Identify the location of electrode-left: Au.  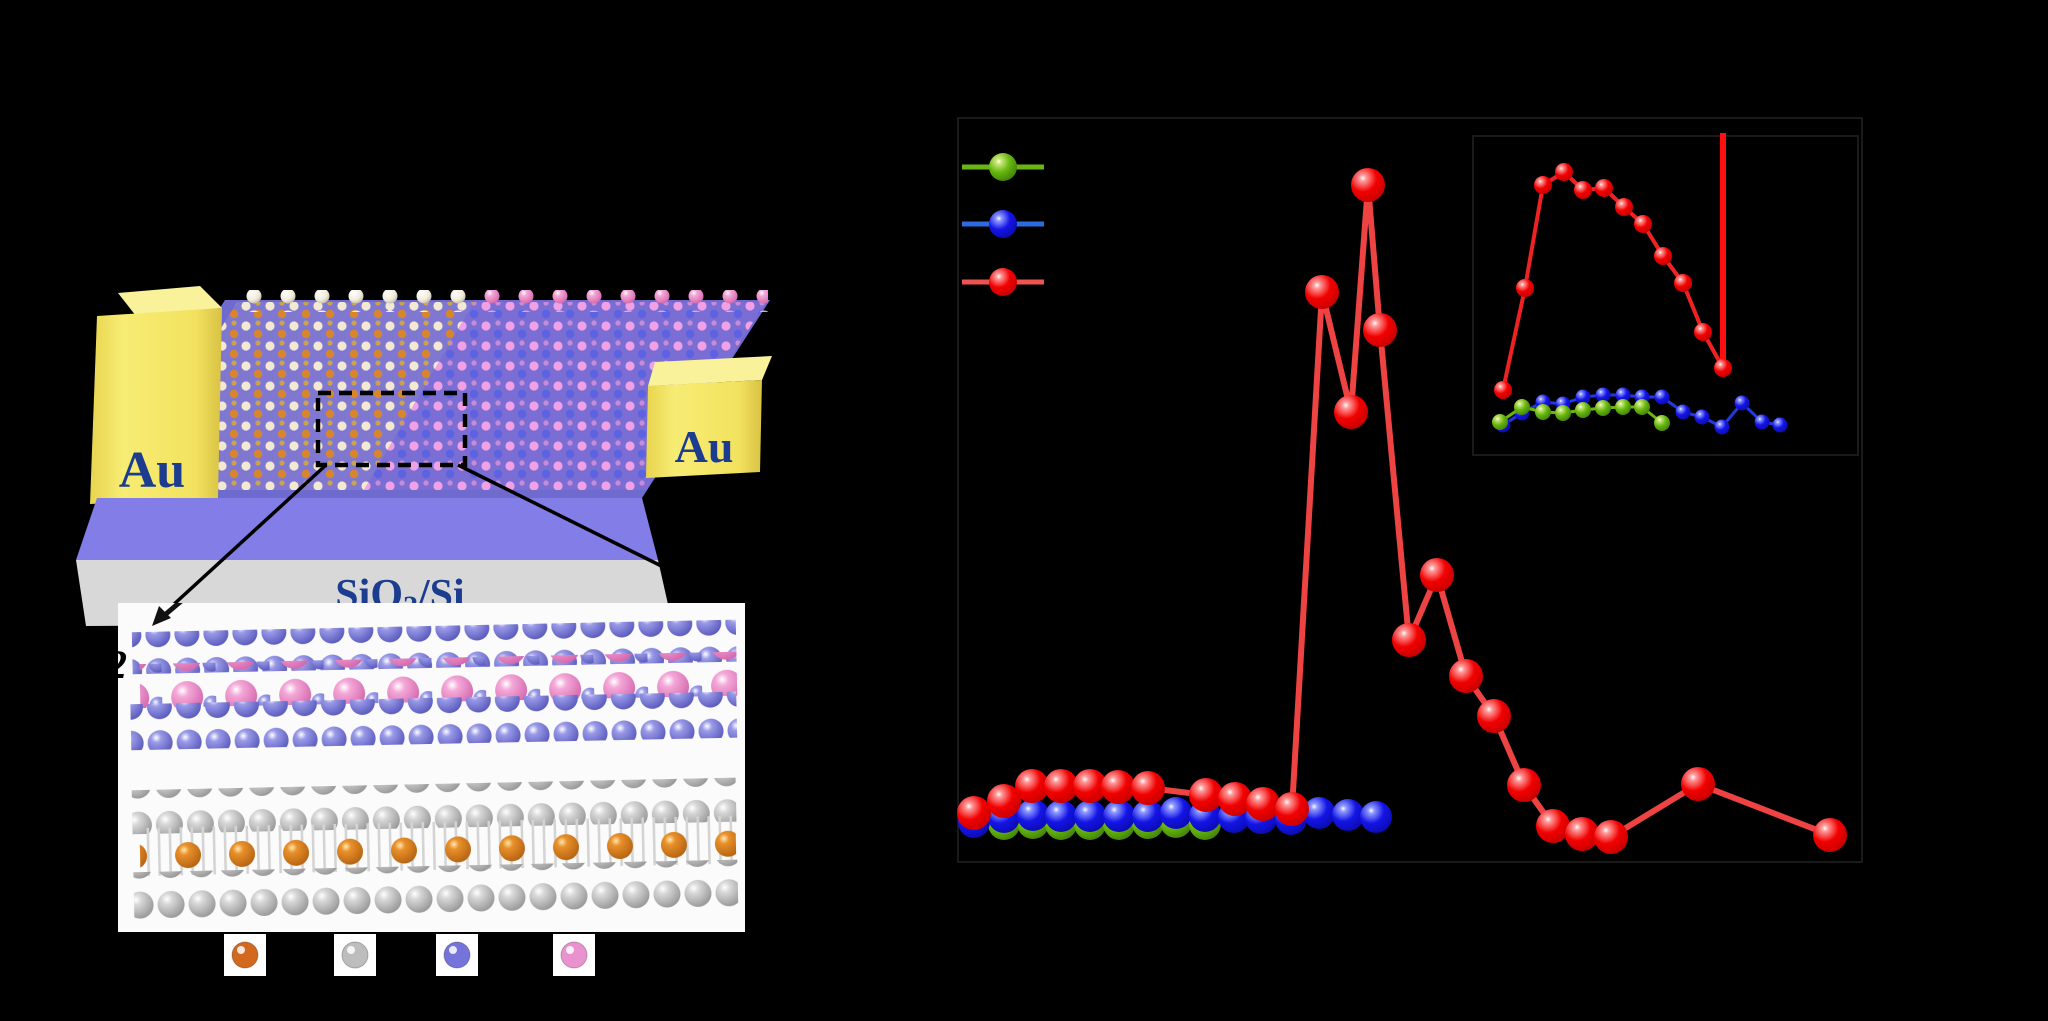
(156, 395).